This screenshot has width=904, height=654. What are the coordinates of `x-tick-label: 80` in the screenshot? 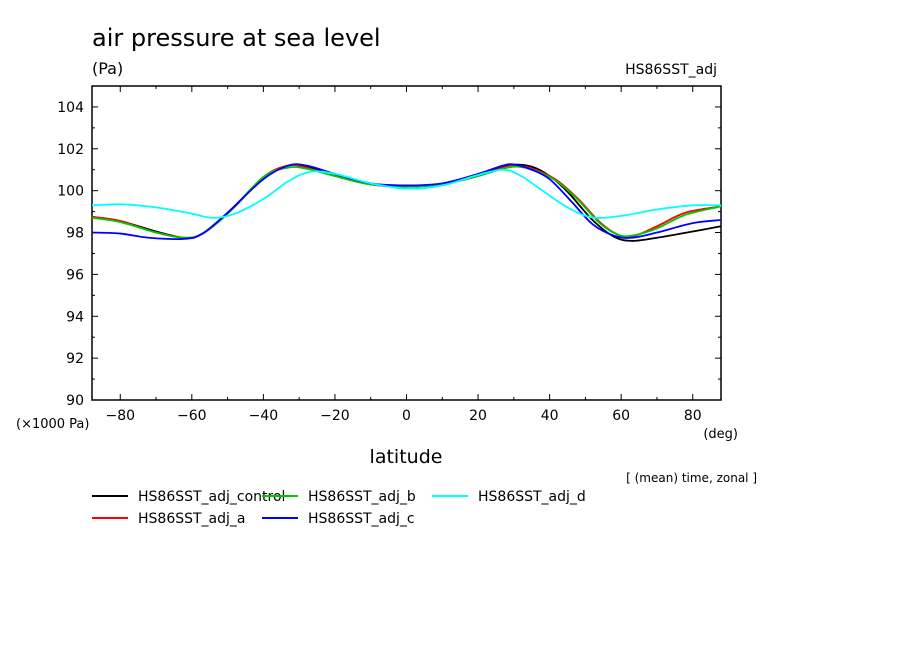 It's located at (693, 416).